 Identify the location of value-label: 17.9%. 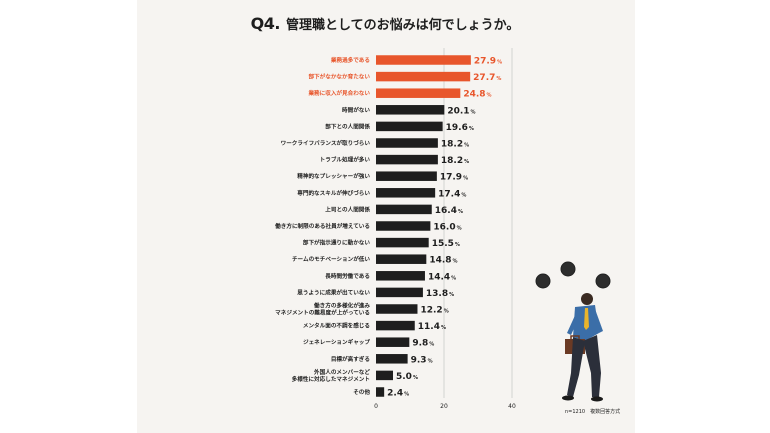
(454, 178).